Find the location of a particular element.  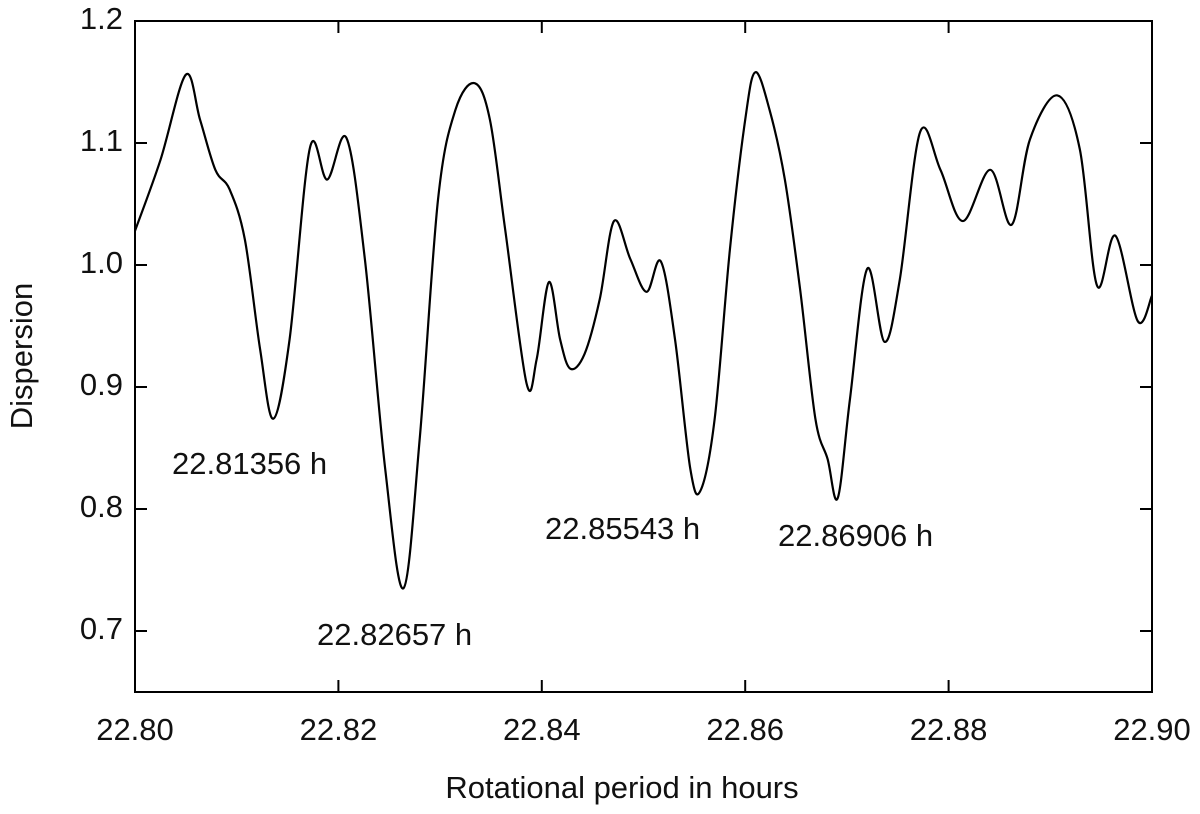

annotation: 22.82657 h is located at coordinates (394, 634).